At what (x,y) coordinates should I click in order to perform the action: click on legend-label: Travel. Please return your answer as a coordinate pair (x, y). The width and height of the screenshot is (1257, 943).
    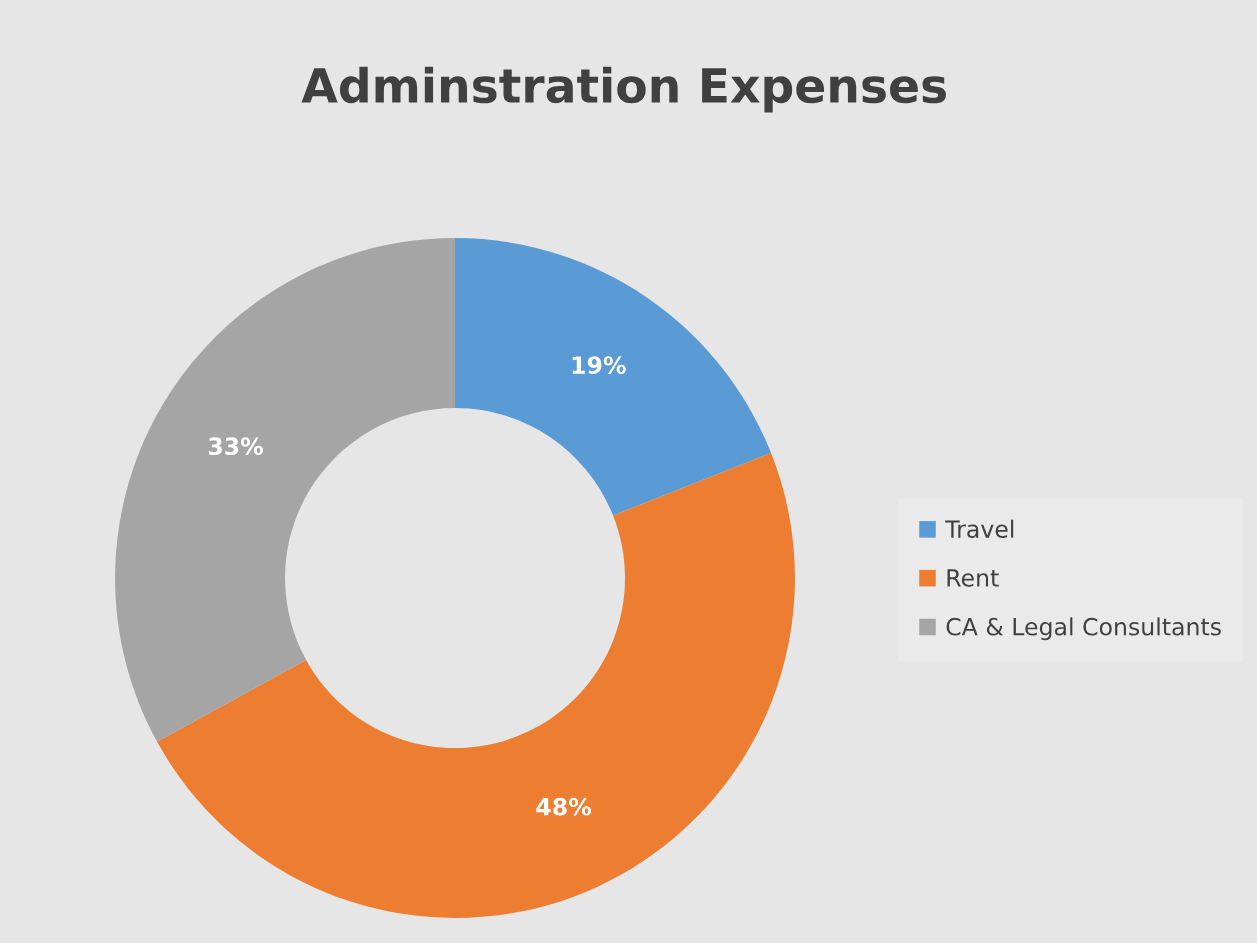
    Looking at the image, I should click on (979, 528).